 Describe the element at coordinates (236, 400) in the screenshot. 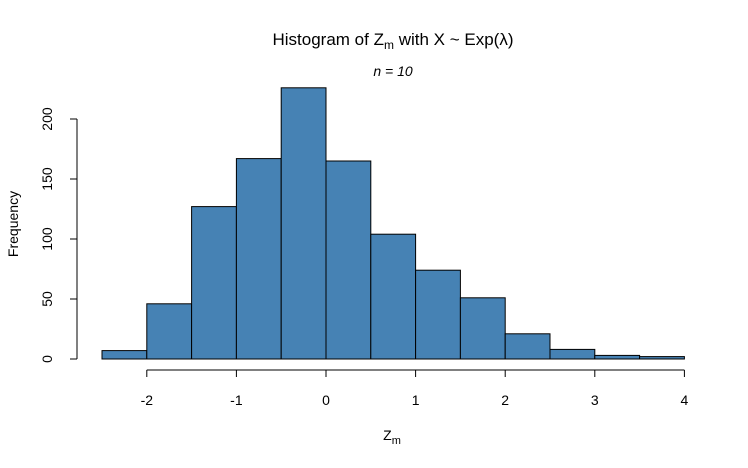

I see `x-tick-label: -1` at that location.